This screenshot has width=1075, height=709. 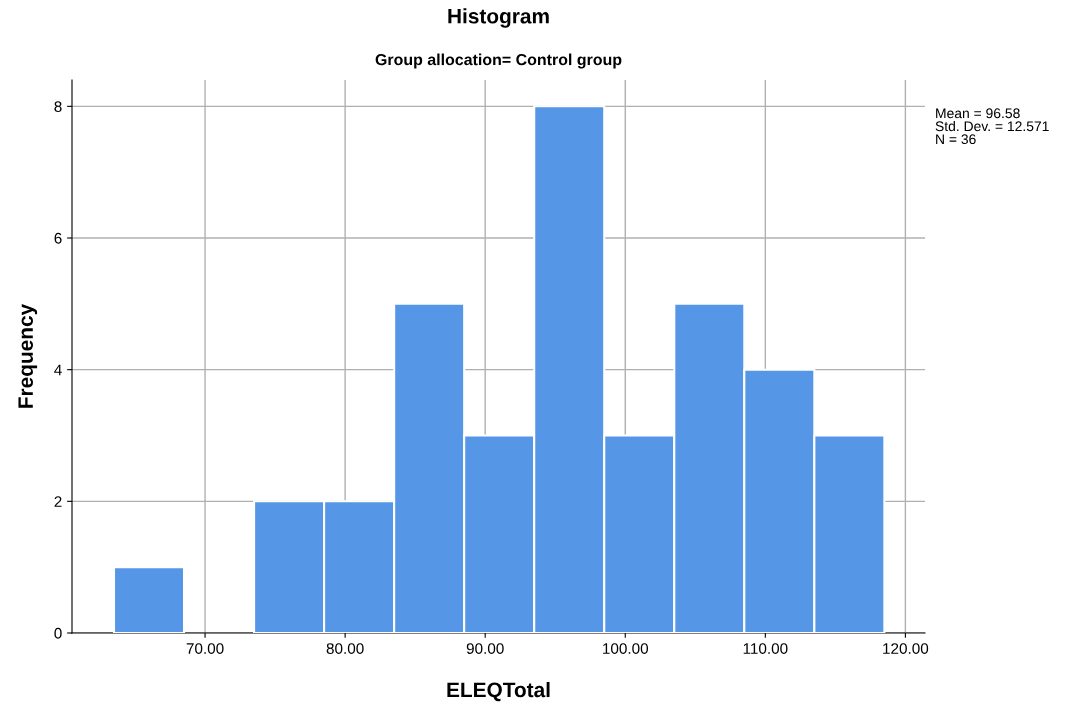 I want to click on x-tick-label: 90.00, so click(x=485, y=648).